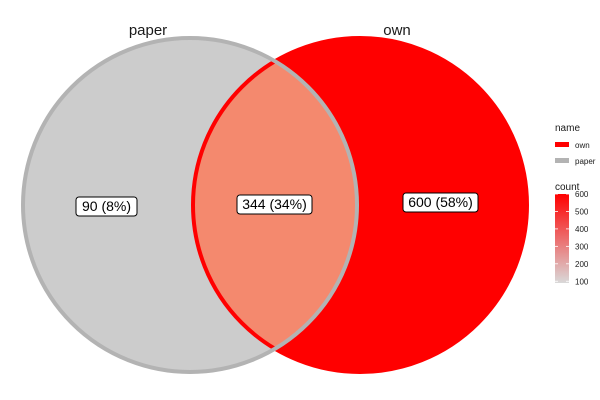 Image resolution: width=600 pixels, height=400 pixels. Describe the element at coordinates (562, 160) in the screenshot. I see `legend-swatch-paper` at that location.